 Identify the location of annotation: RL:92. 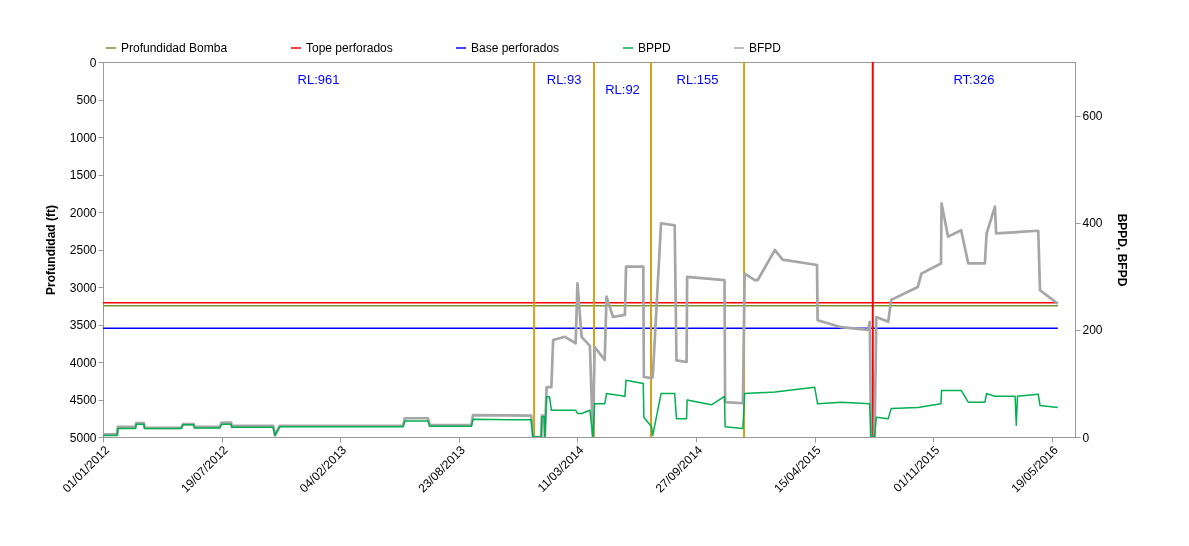
(622, 89).